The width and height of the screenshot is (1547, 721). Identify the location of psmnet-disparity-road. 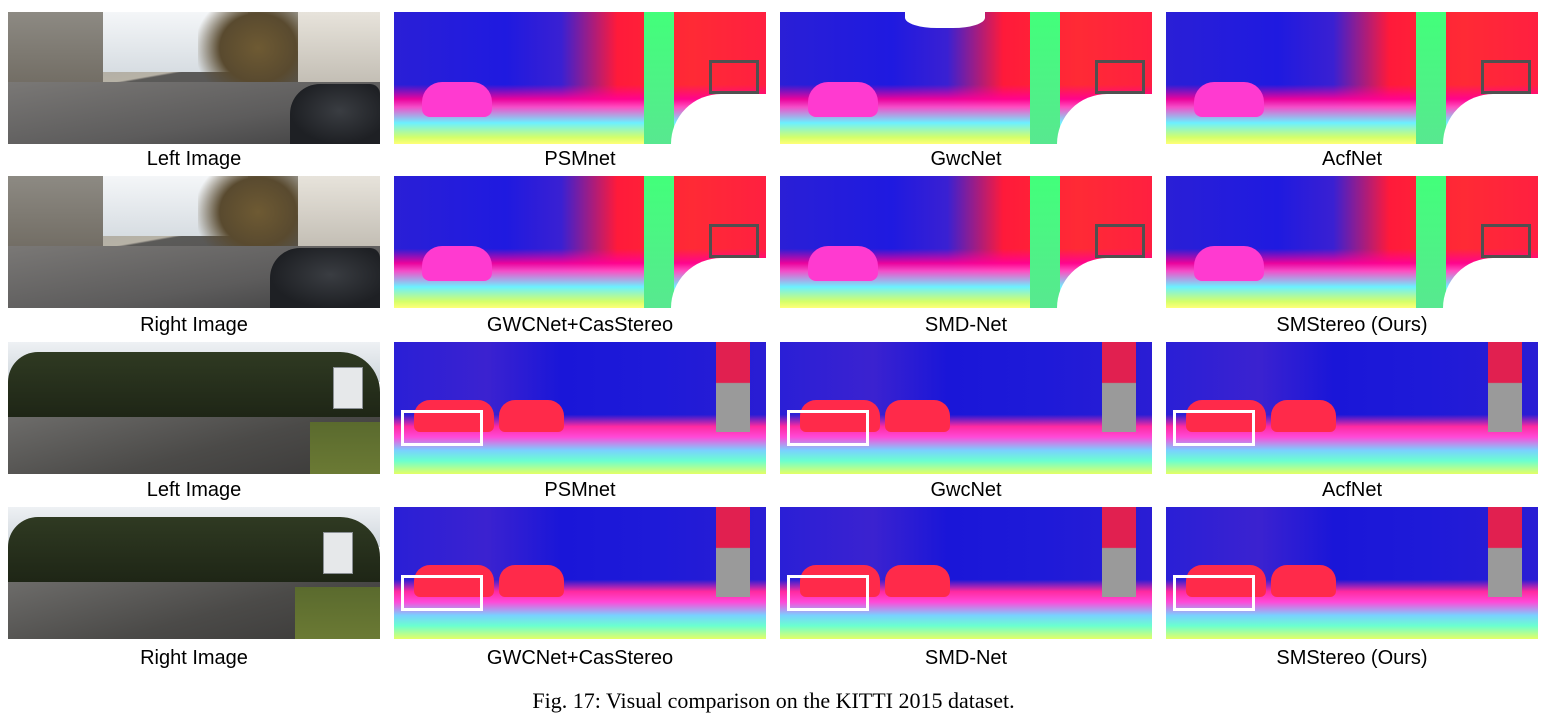
(580, 408).